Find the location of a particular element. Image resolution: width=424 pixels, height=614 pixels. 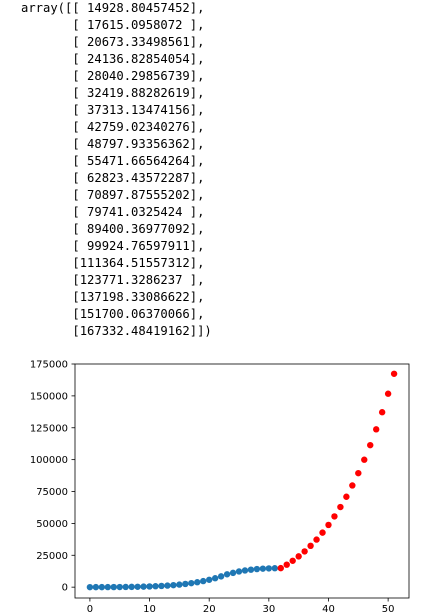

y-tick-label: 50000 is located at coordinates (52, 524).